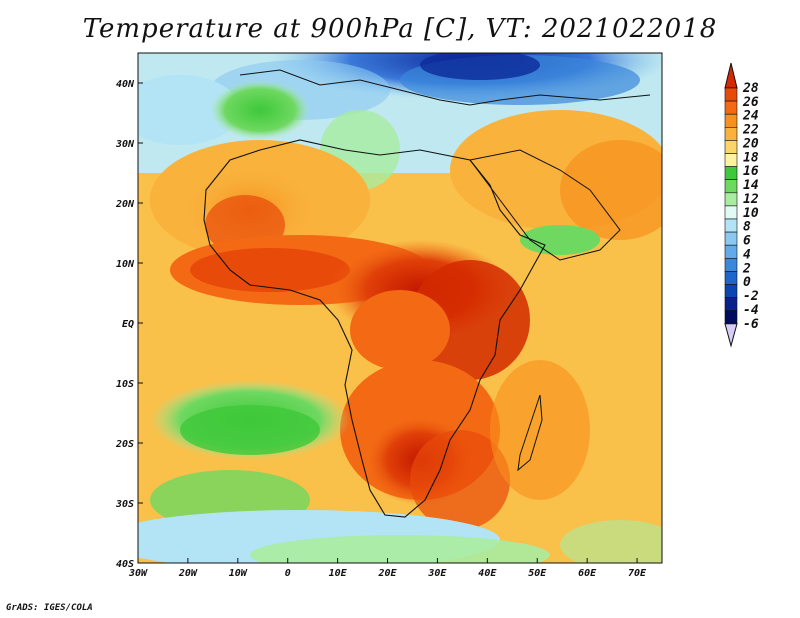  What do you see at coordinates (125, 264) in the screenshot?
I see `y-tick-label: 10N` at bounding box center [125, 264].